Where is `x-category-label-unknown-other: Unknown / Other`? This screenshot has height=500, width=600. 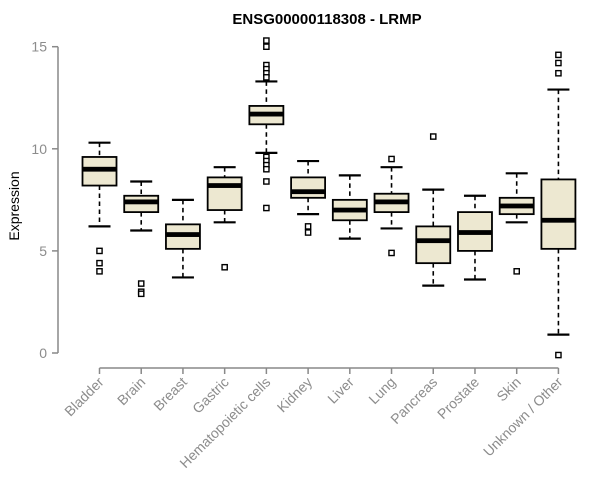
x-category-label-unknown-other: Unknown / Other is located at coordinates (523, 417).